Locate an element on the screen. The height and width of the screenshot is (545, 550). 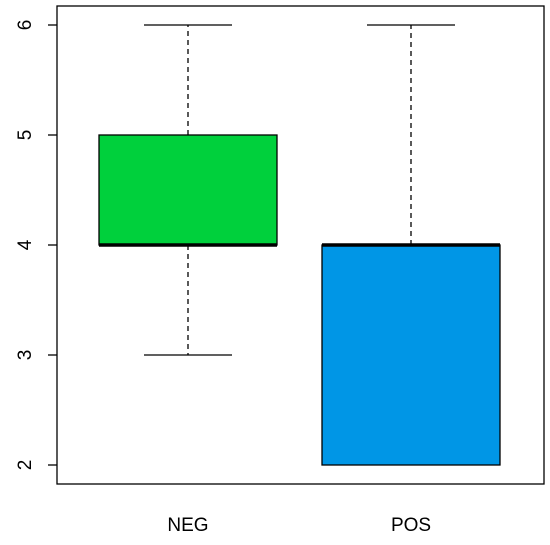
y-axis: 2 3 4 5 6 is located at coordinates (36, 245).